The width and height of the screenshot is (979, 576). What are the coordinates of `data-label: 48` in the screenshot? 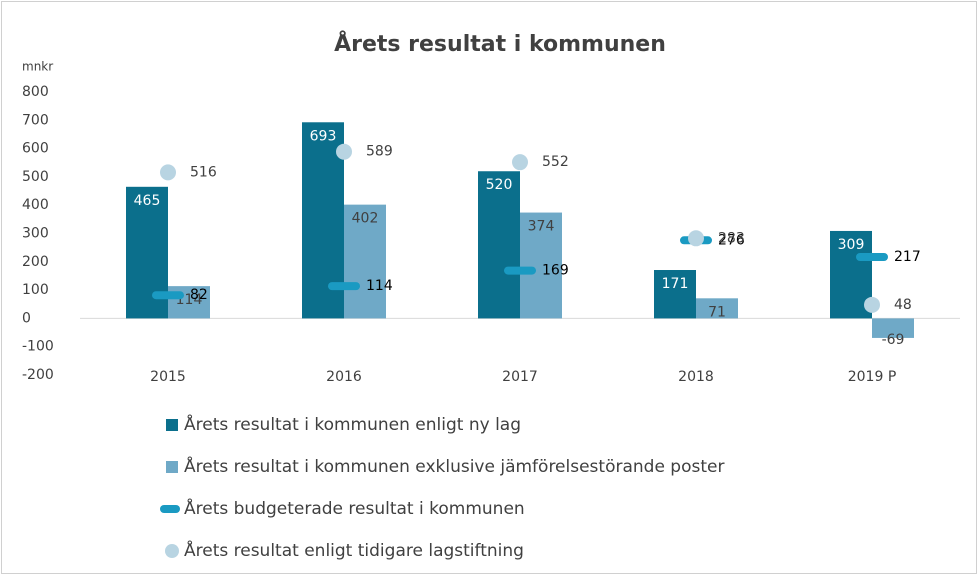 It's located at (903, 305).